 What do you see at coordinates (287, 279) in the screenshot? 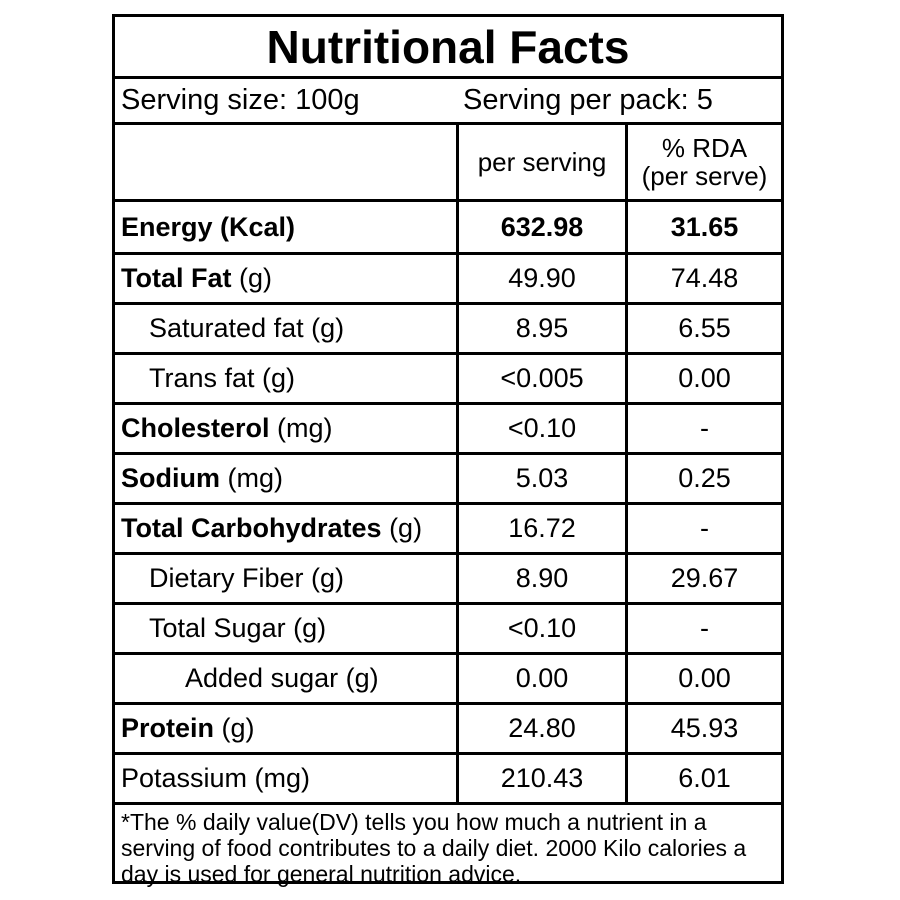
I see `nutrient-name: Total Fat (g)` at bounding box center [287, 279].